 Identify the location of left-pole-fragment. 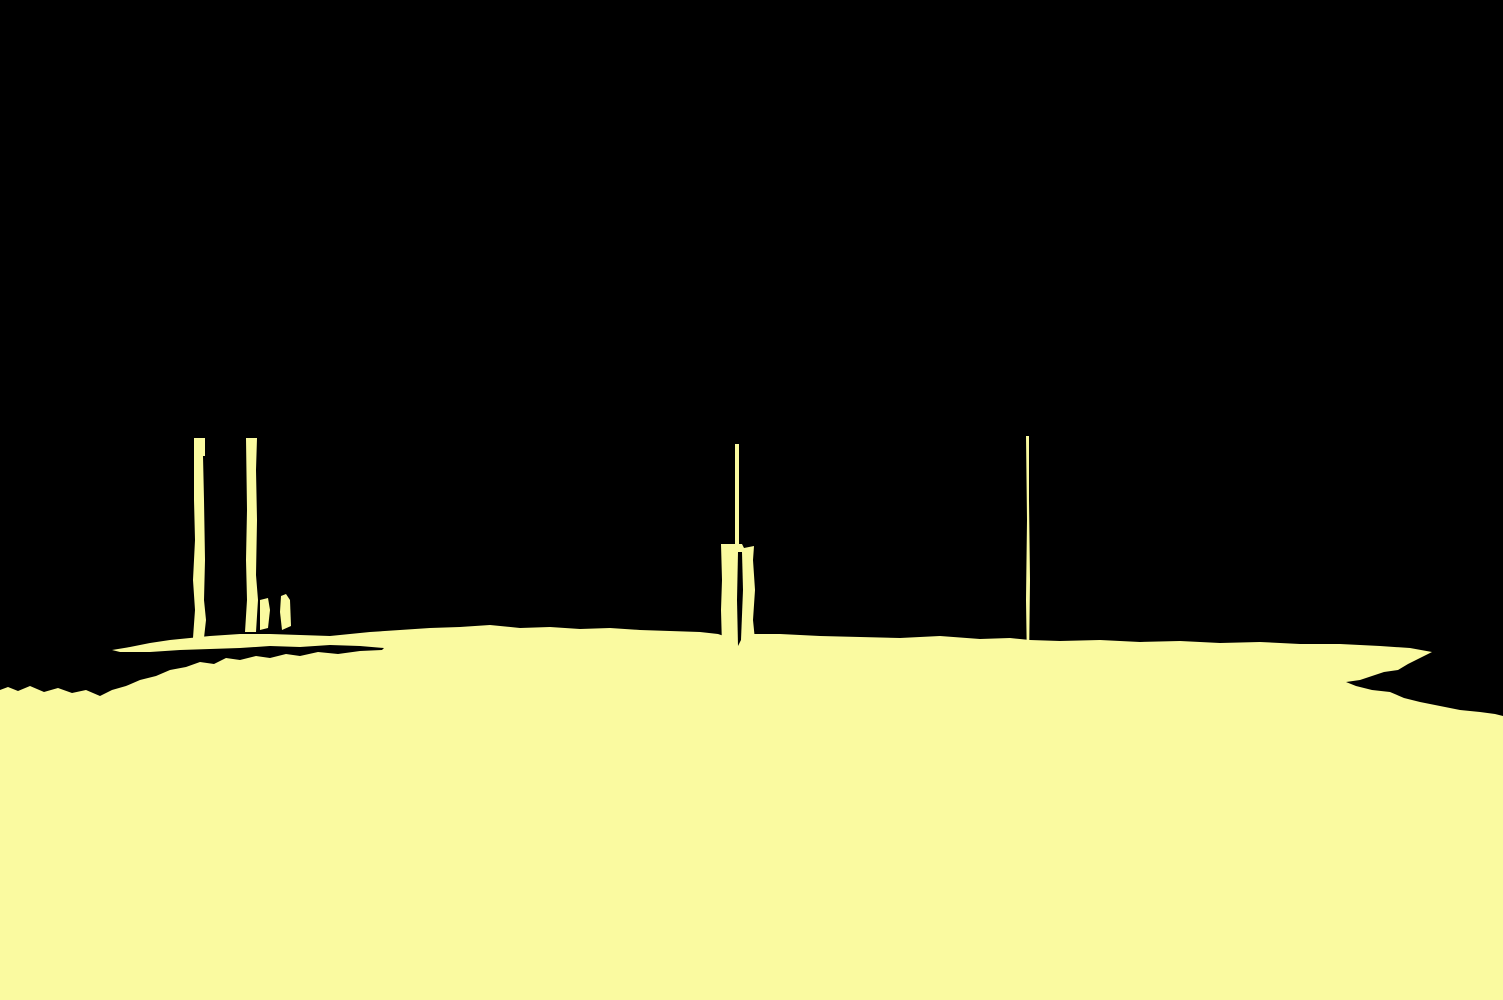
(265, 614).